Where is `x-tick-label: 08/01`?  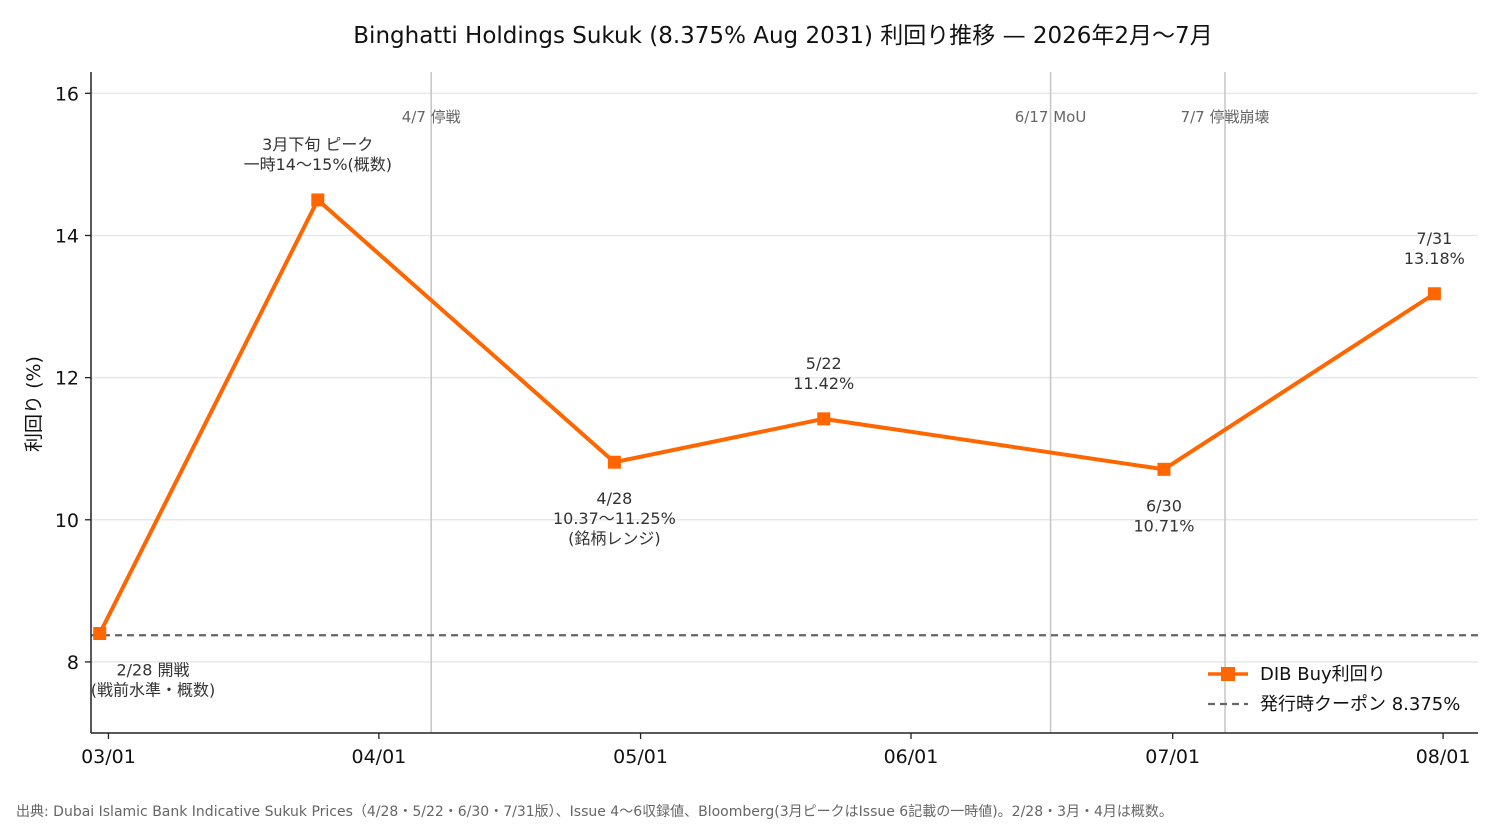
x-tick-label: 08/01 is located at coordinates (1443, 757).